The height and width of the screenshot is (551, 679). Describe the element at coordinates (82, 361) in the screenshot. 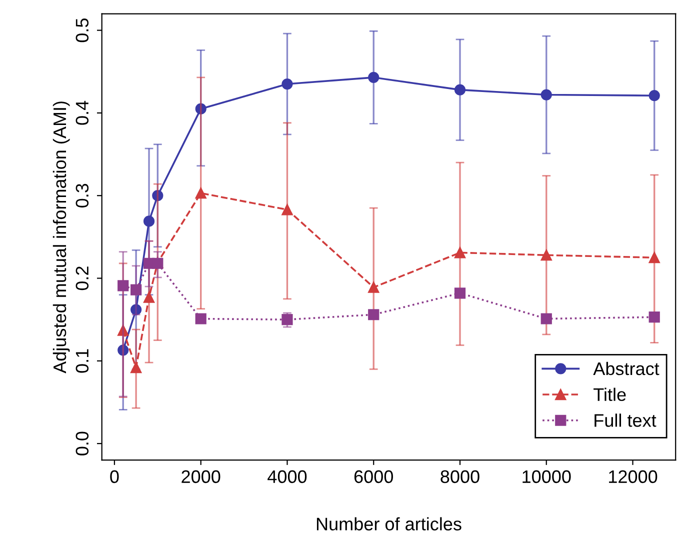

I see `y-tick-label: 0.1` at that location.